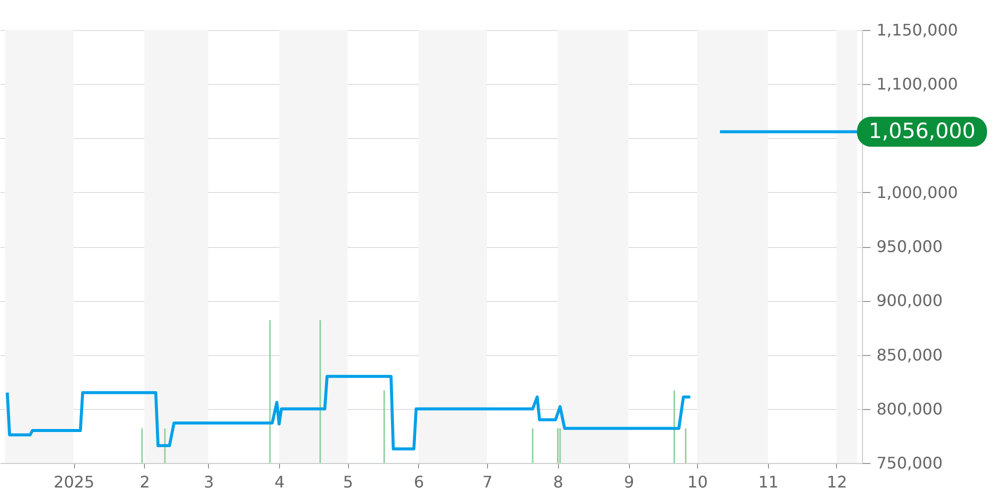 The height and width of the screenshot is (500, 1000). What do you see at coordinates (917, 192) in the screenshot?
I see `y-tick-label: 1,000,000` at bounding box center [917, 192].